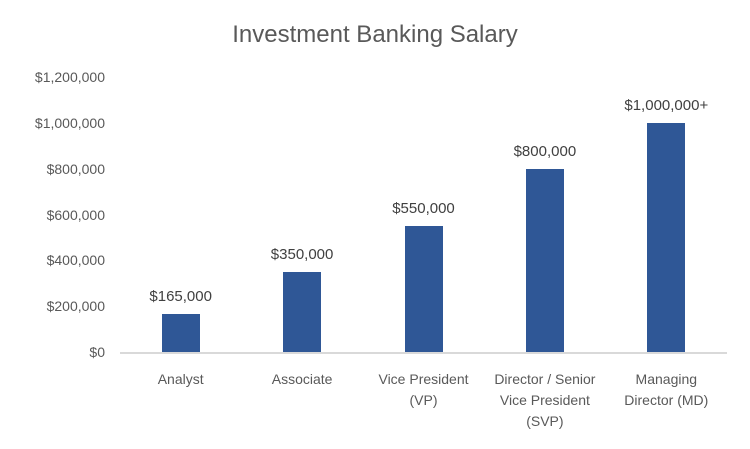 The width and height of the screenshot is (750, 449). I want to click on x-axis-category-label: Vice President (VP), so click(423, 389).